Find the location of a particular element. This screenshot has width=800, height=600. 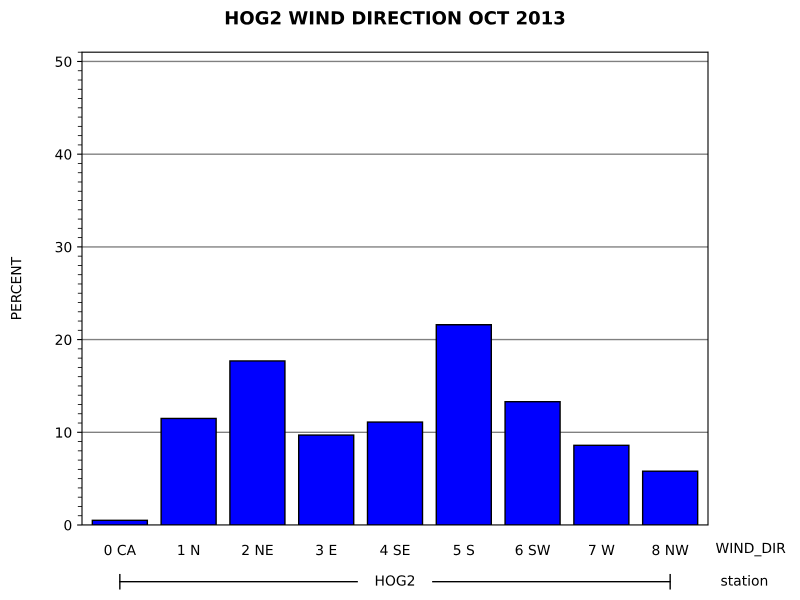

x-tick-label: 8 NW is located at coordinates (670, 550).